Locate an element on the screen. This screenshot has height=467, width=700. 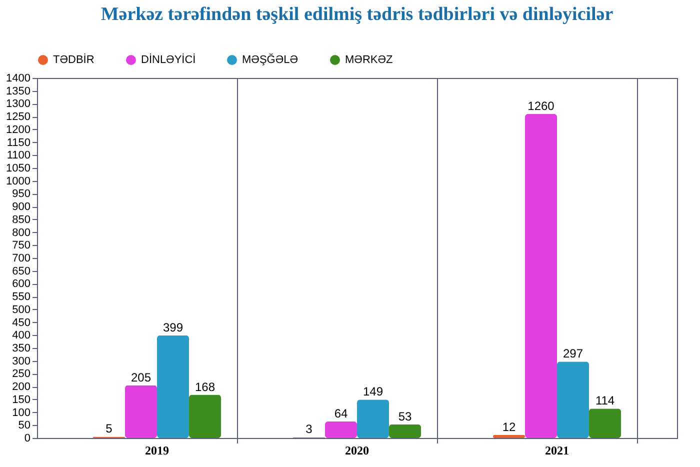
data-label: 205 is located at coordinates (141, 377).